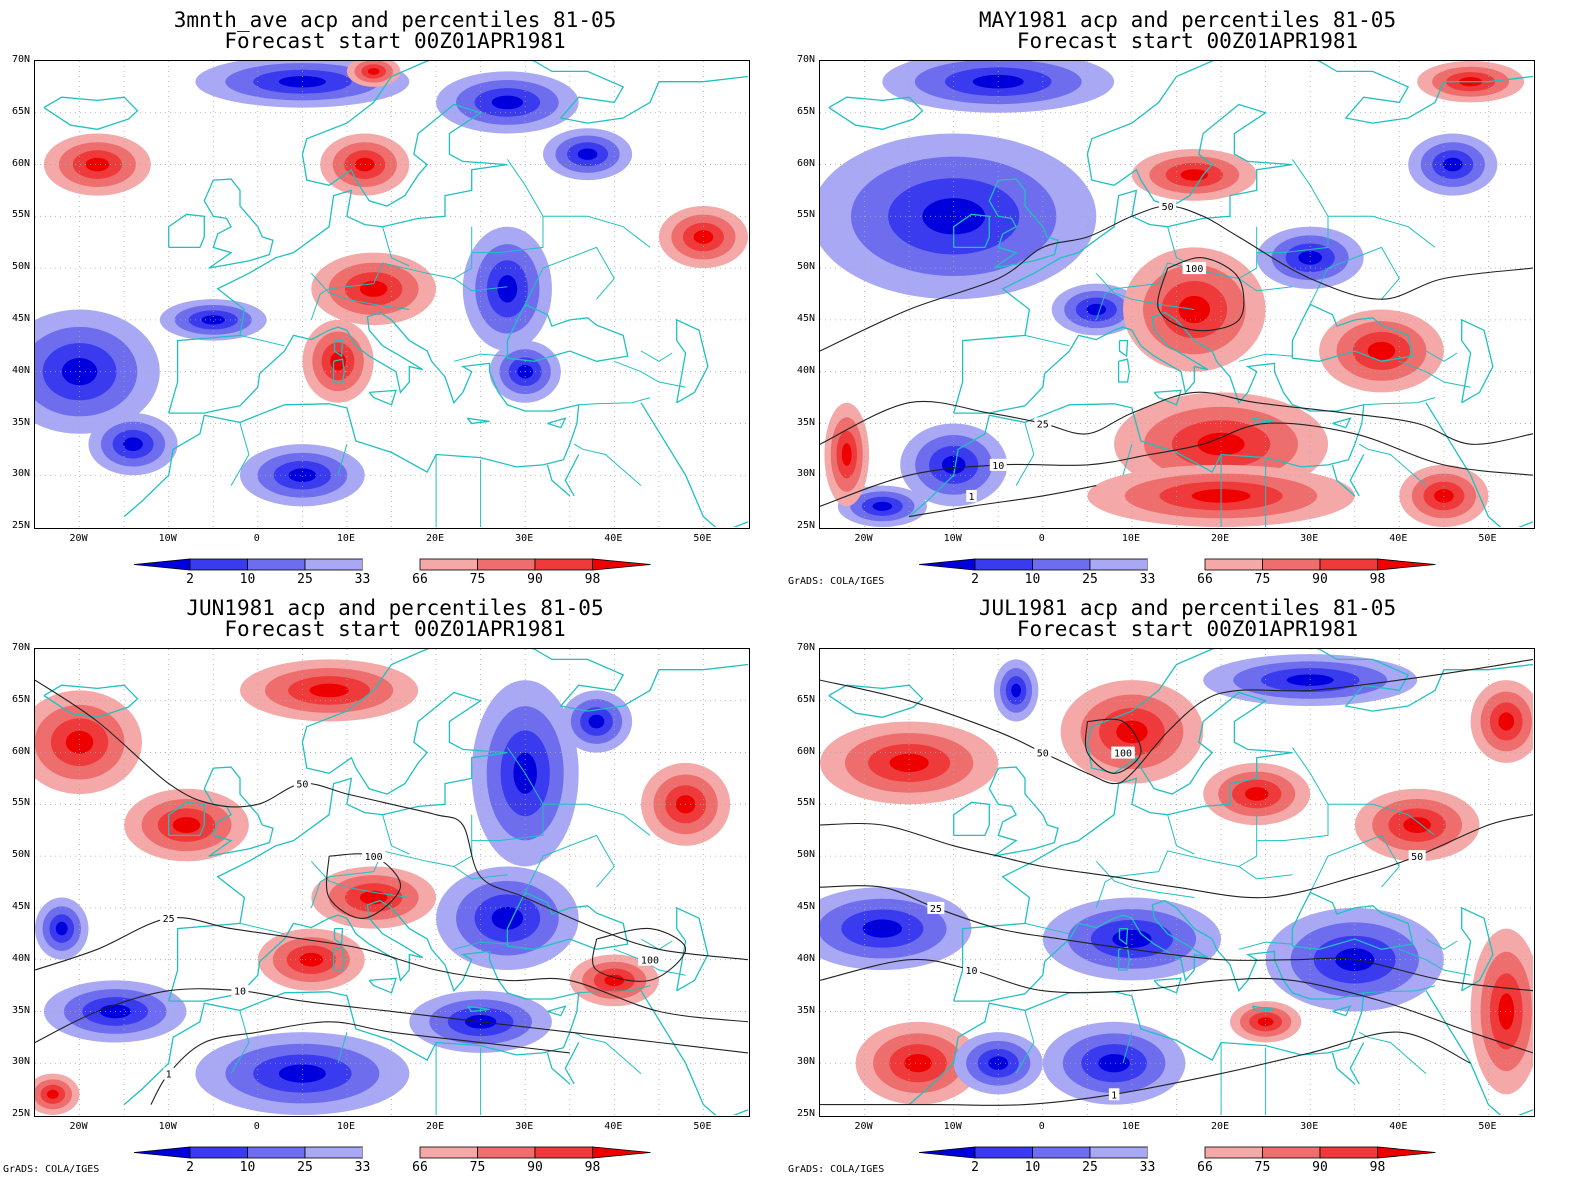 The height and width of the screenshot is (1196, 1596). I want to click on colorbar-high-arrow, so click(621, 1152).